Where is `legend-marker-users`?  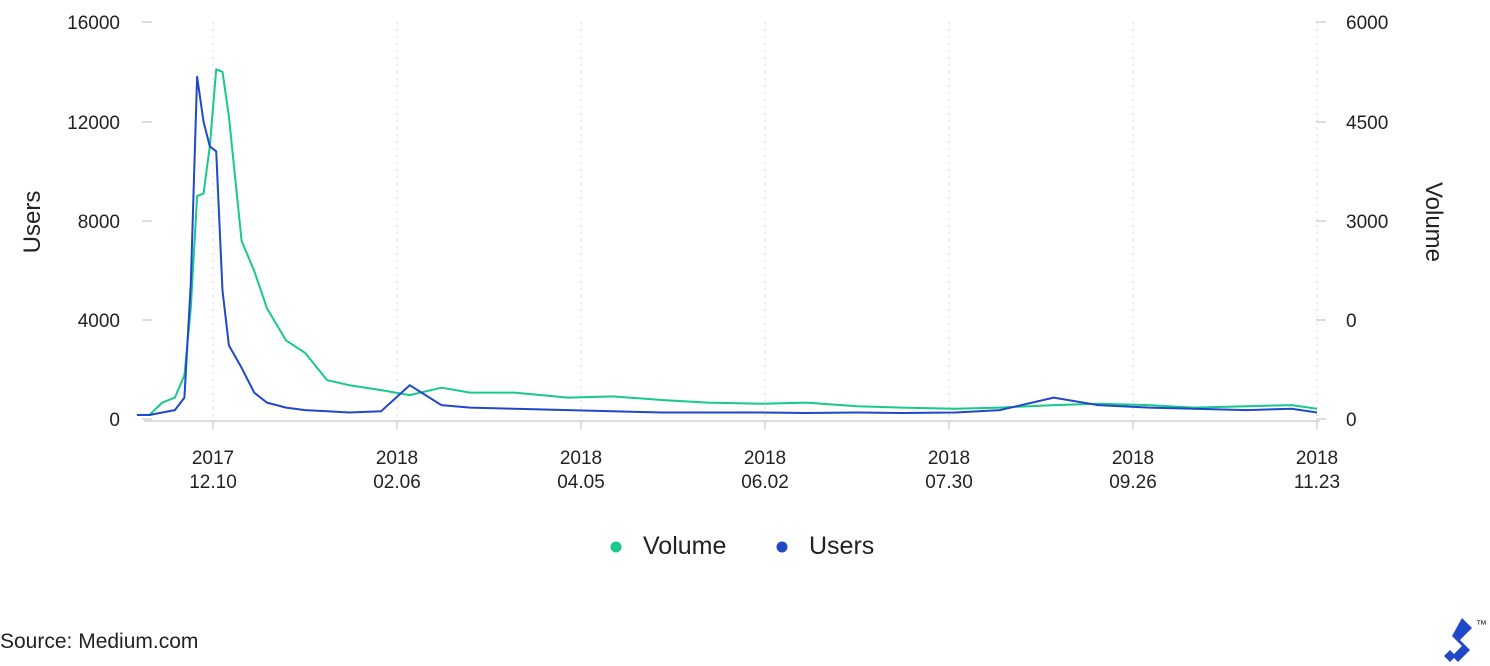
legend-marker-users is located at coordinates (782, 547).